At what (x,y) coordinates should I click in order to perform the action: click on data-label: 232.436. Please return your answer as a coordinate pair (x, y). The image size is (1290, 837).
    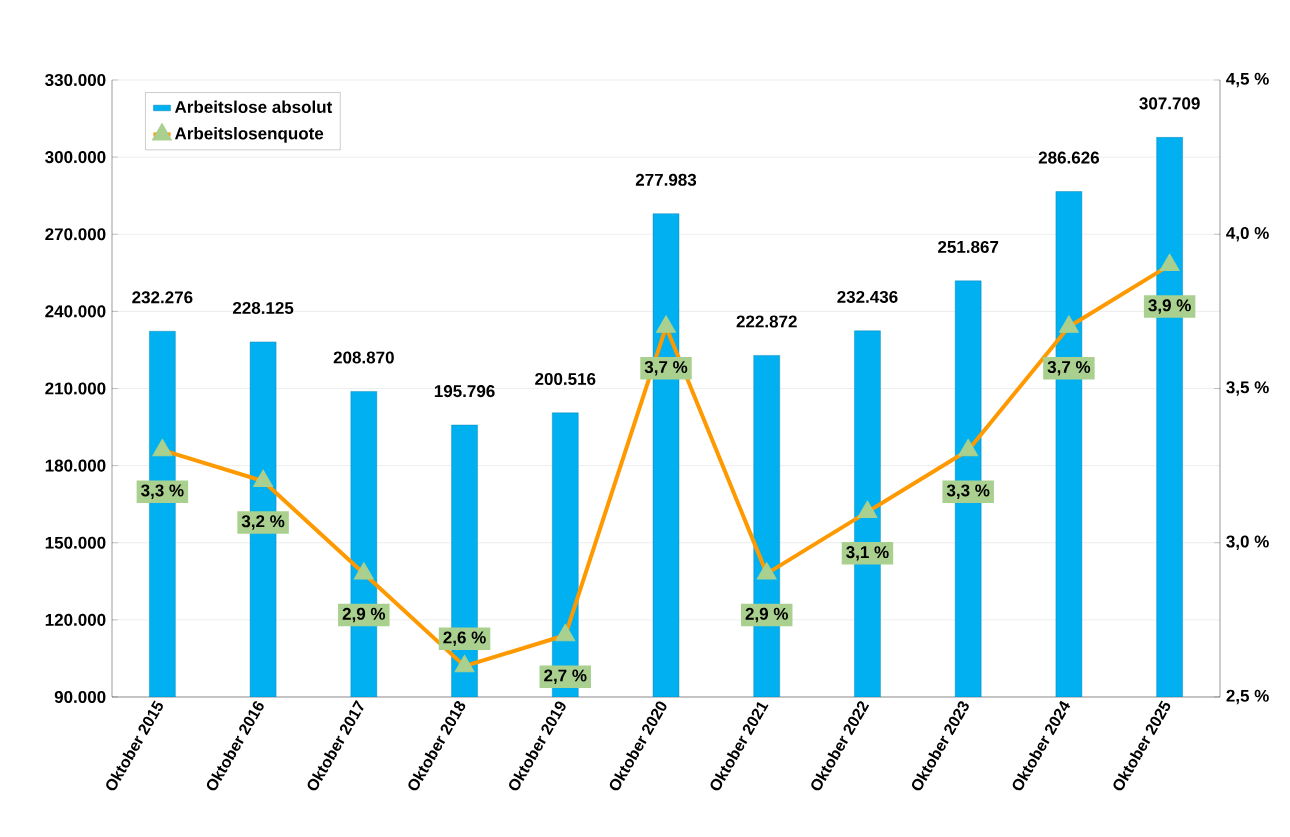
    Looking at the image, I should click on (867, 296).